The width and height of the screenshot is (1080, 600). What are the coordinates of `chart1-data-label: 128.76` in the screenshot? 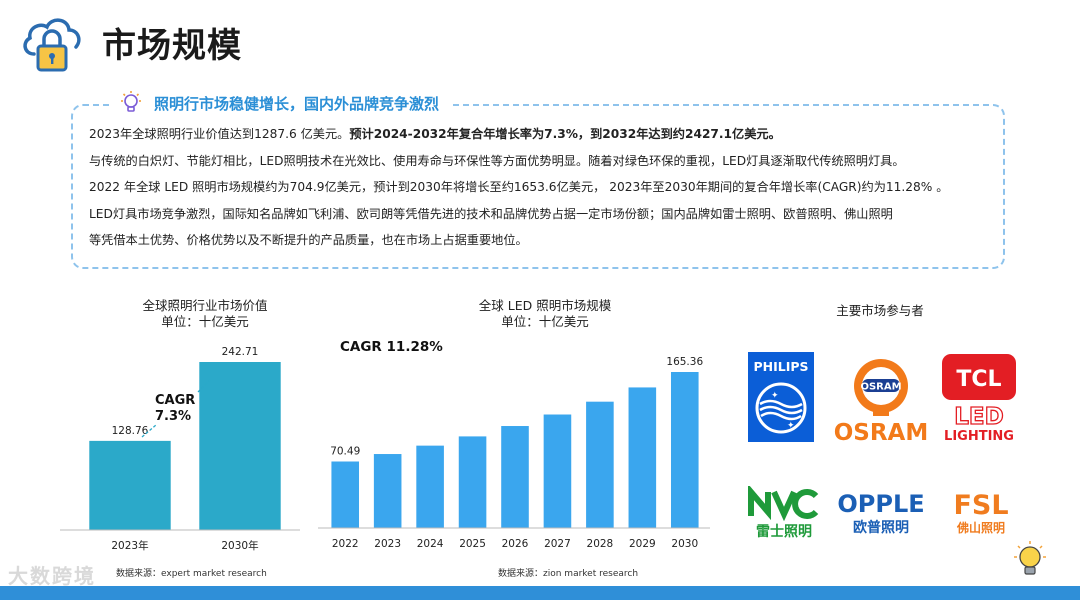 It's located at (130, 431).